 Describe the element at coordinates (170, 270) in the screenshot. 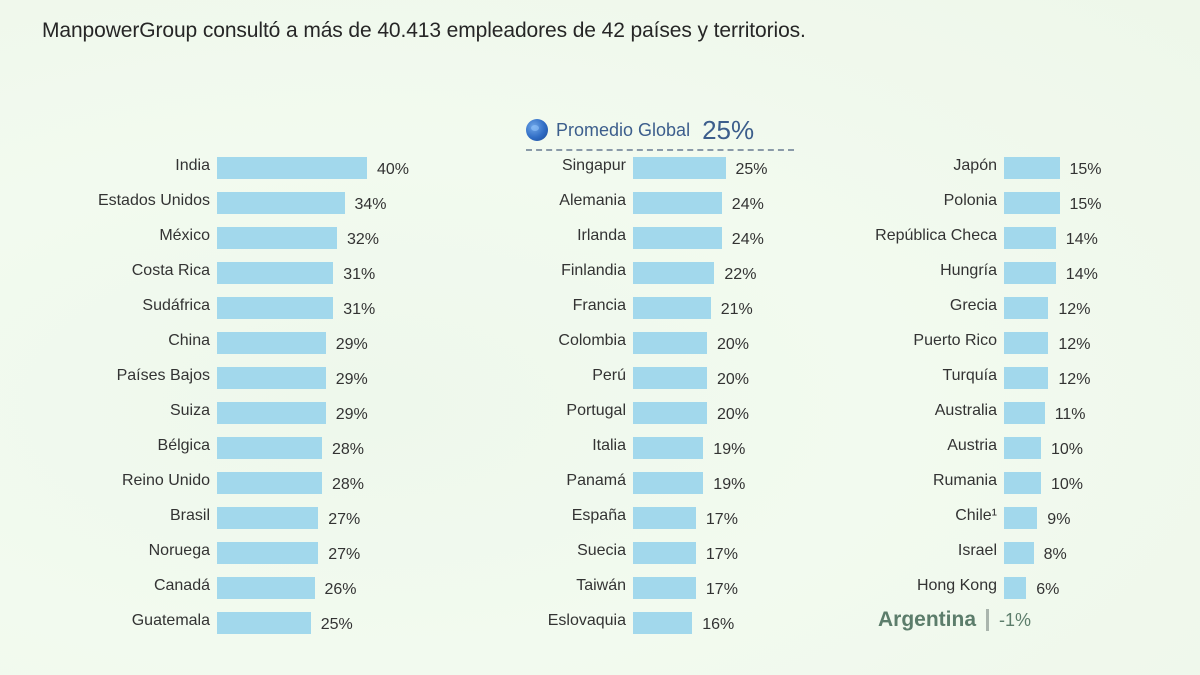

I see `category-label: Costa Rica` at that location.